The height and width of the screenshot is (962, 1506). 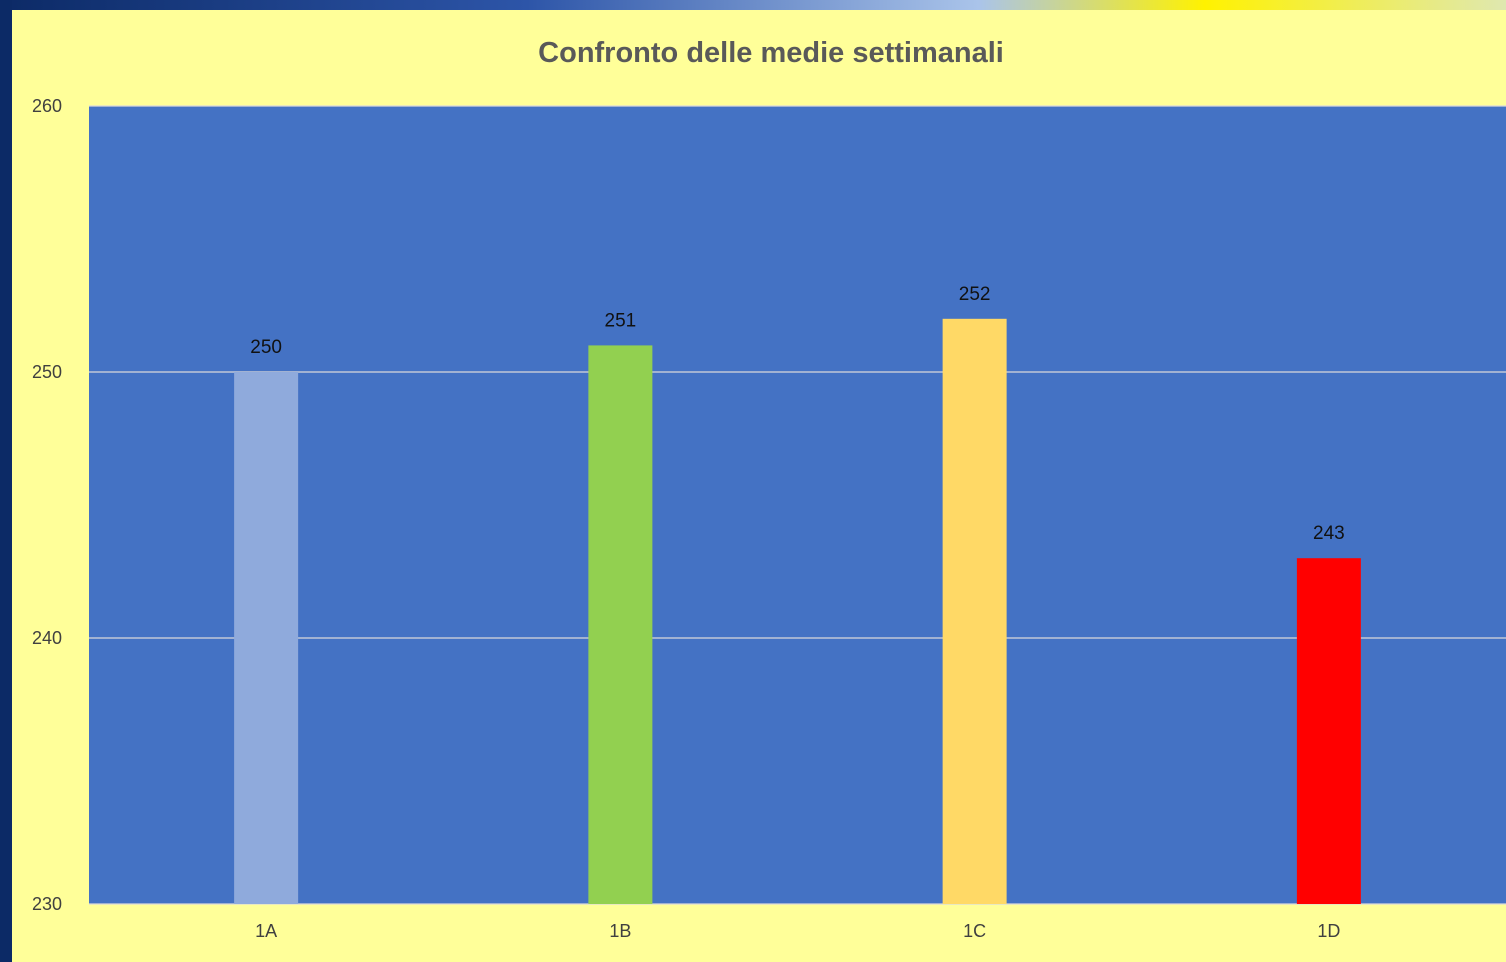 What do you see at coordinates (753, 5) in the screenshot?
I see `top-gradient-strip` at bounding box center [753, 5].